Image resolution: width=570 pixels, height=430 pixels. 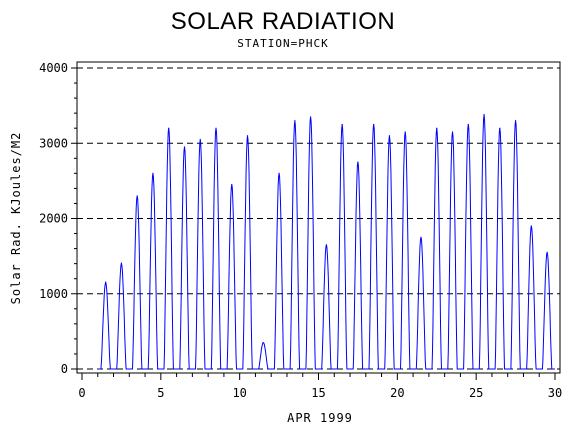 What do you see at coordinates (53, 219) in the screenshot?
I see `y-tick-label: 2000` at bounding box center [53, 219].